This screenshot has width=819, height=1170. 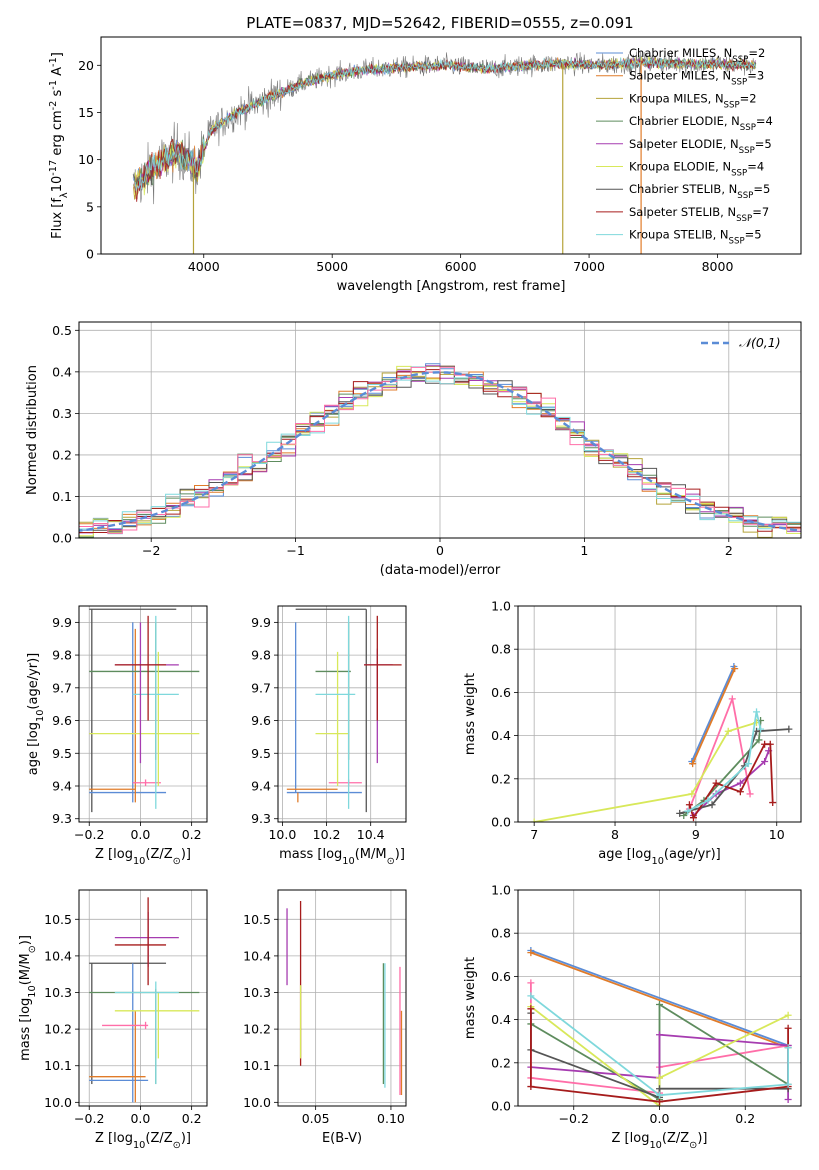 I want to click on y-axis-label: mass [log10(M/M⊙)], so click(x=28, y=998).